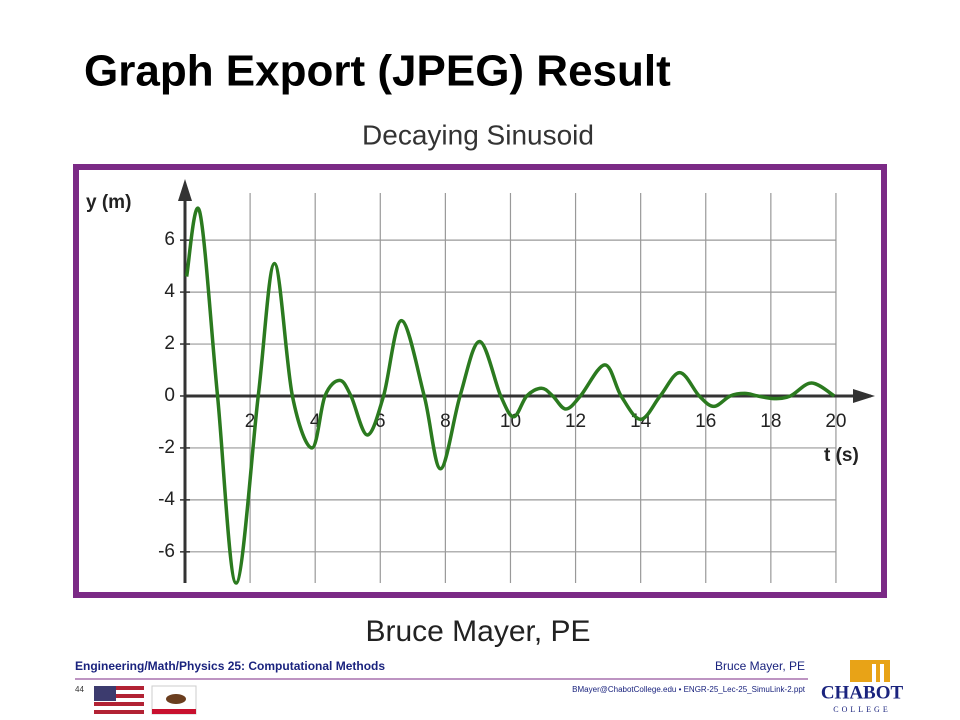 The height and width of the screenshot is (720, 960). I want to click on y-tick-label: 2, so click(169, 343).